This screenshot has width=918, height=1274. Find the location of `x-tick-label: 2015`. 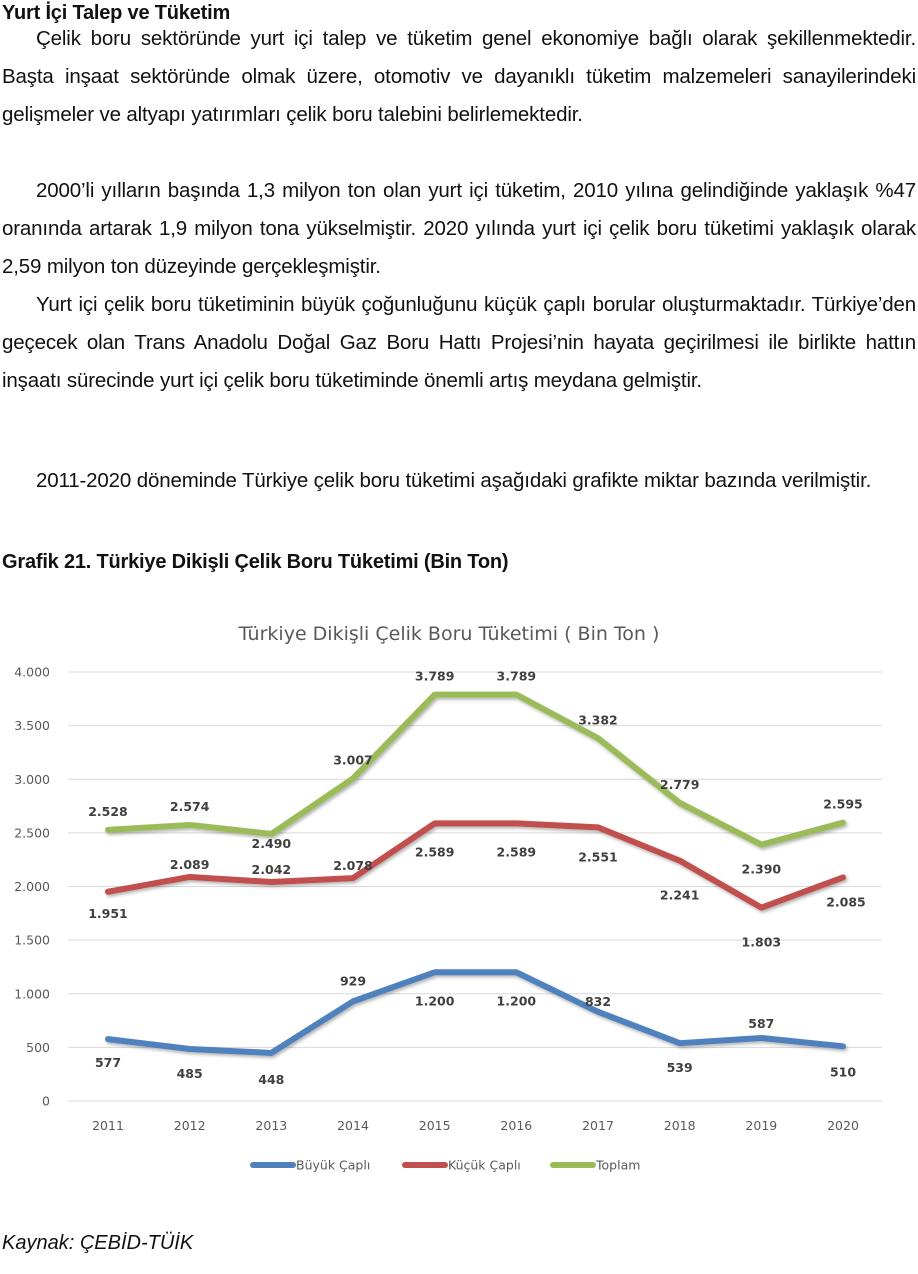

x-tick-label: 2015 is located at coordinates (435, 1125).